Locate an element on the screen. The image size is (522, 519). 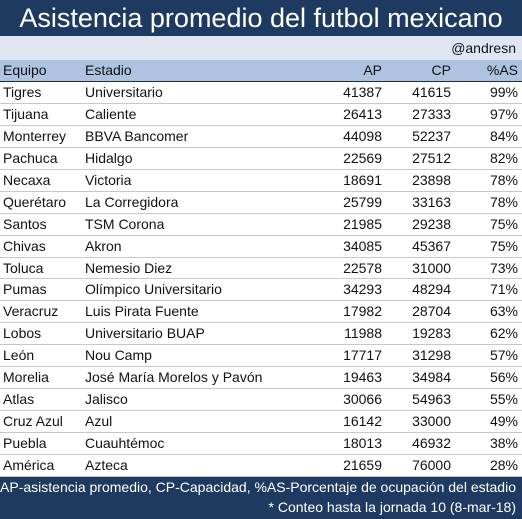
cell-ap: 22569 is located at coordinates (362, 157).